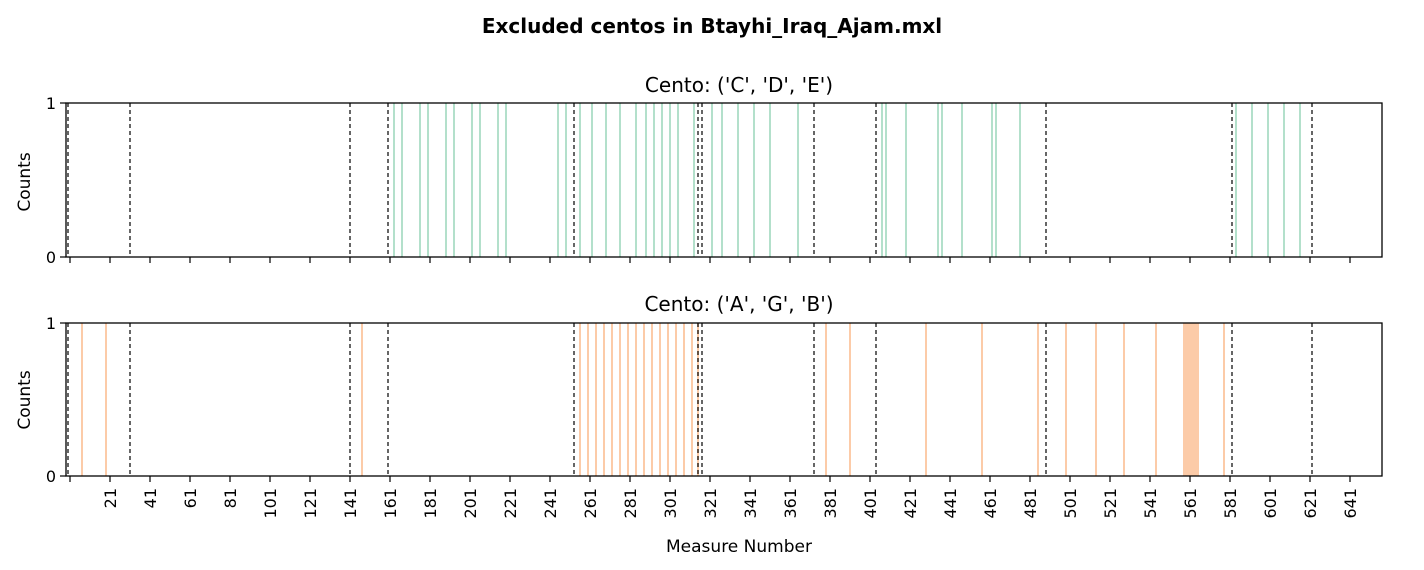 The height and width of the screenshot is (570, 1424). Describe the element at coordinates (1190, 503) in the screenshot. I see `x-tick-label: 561` at that location.